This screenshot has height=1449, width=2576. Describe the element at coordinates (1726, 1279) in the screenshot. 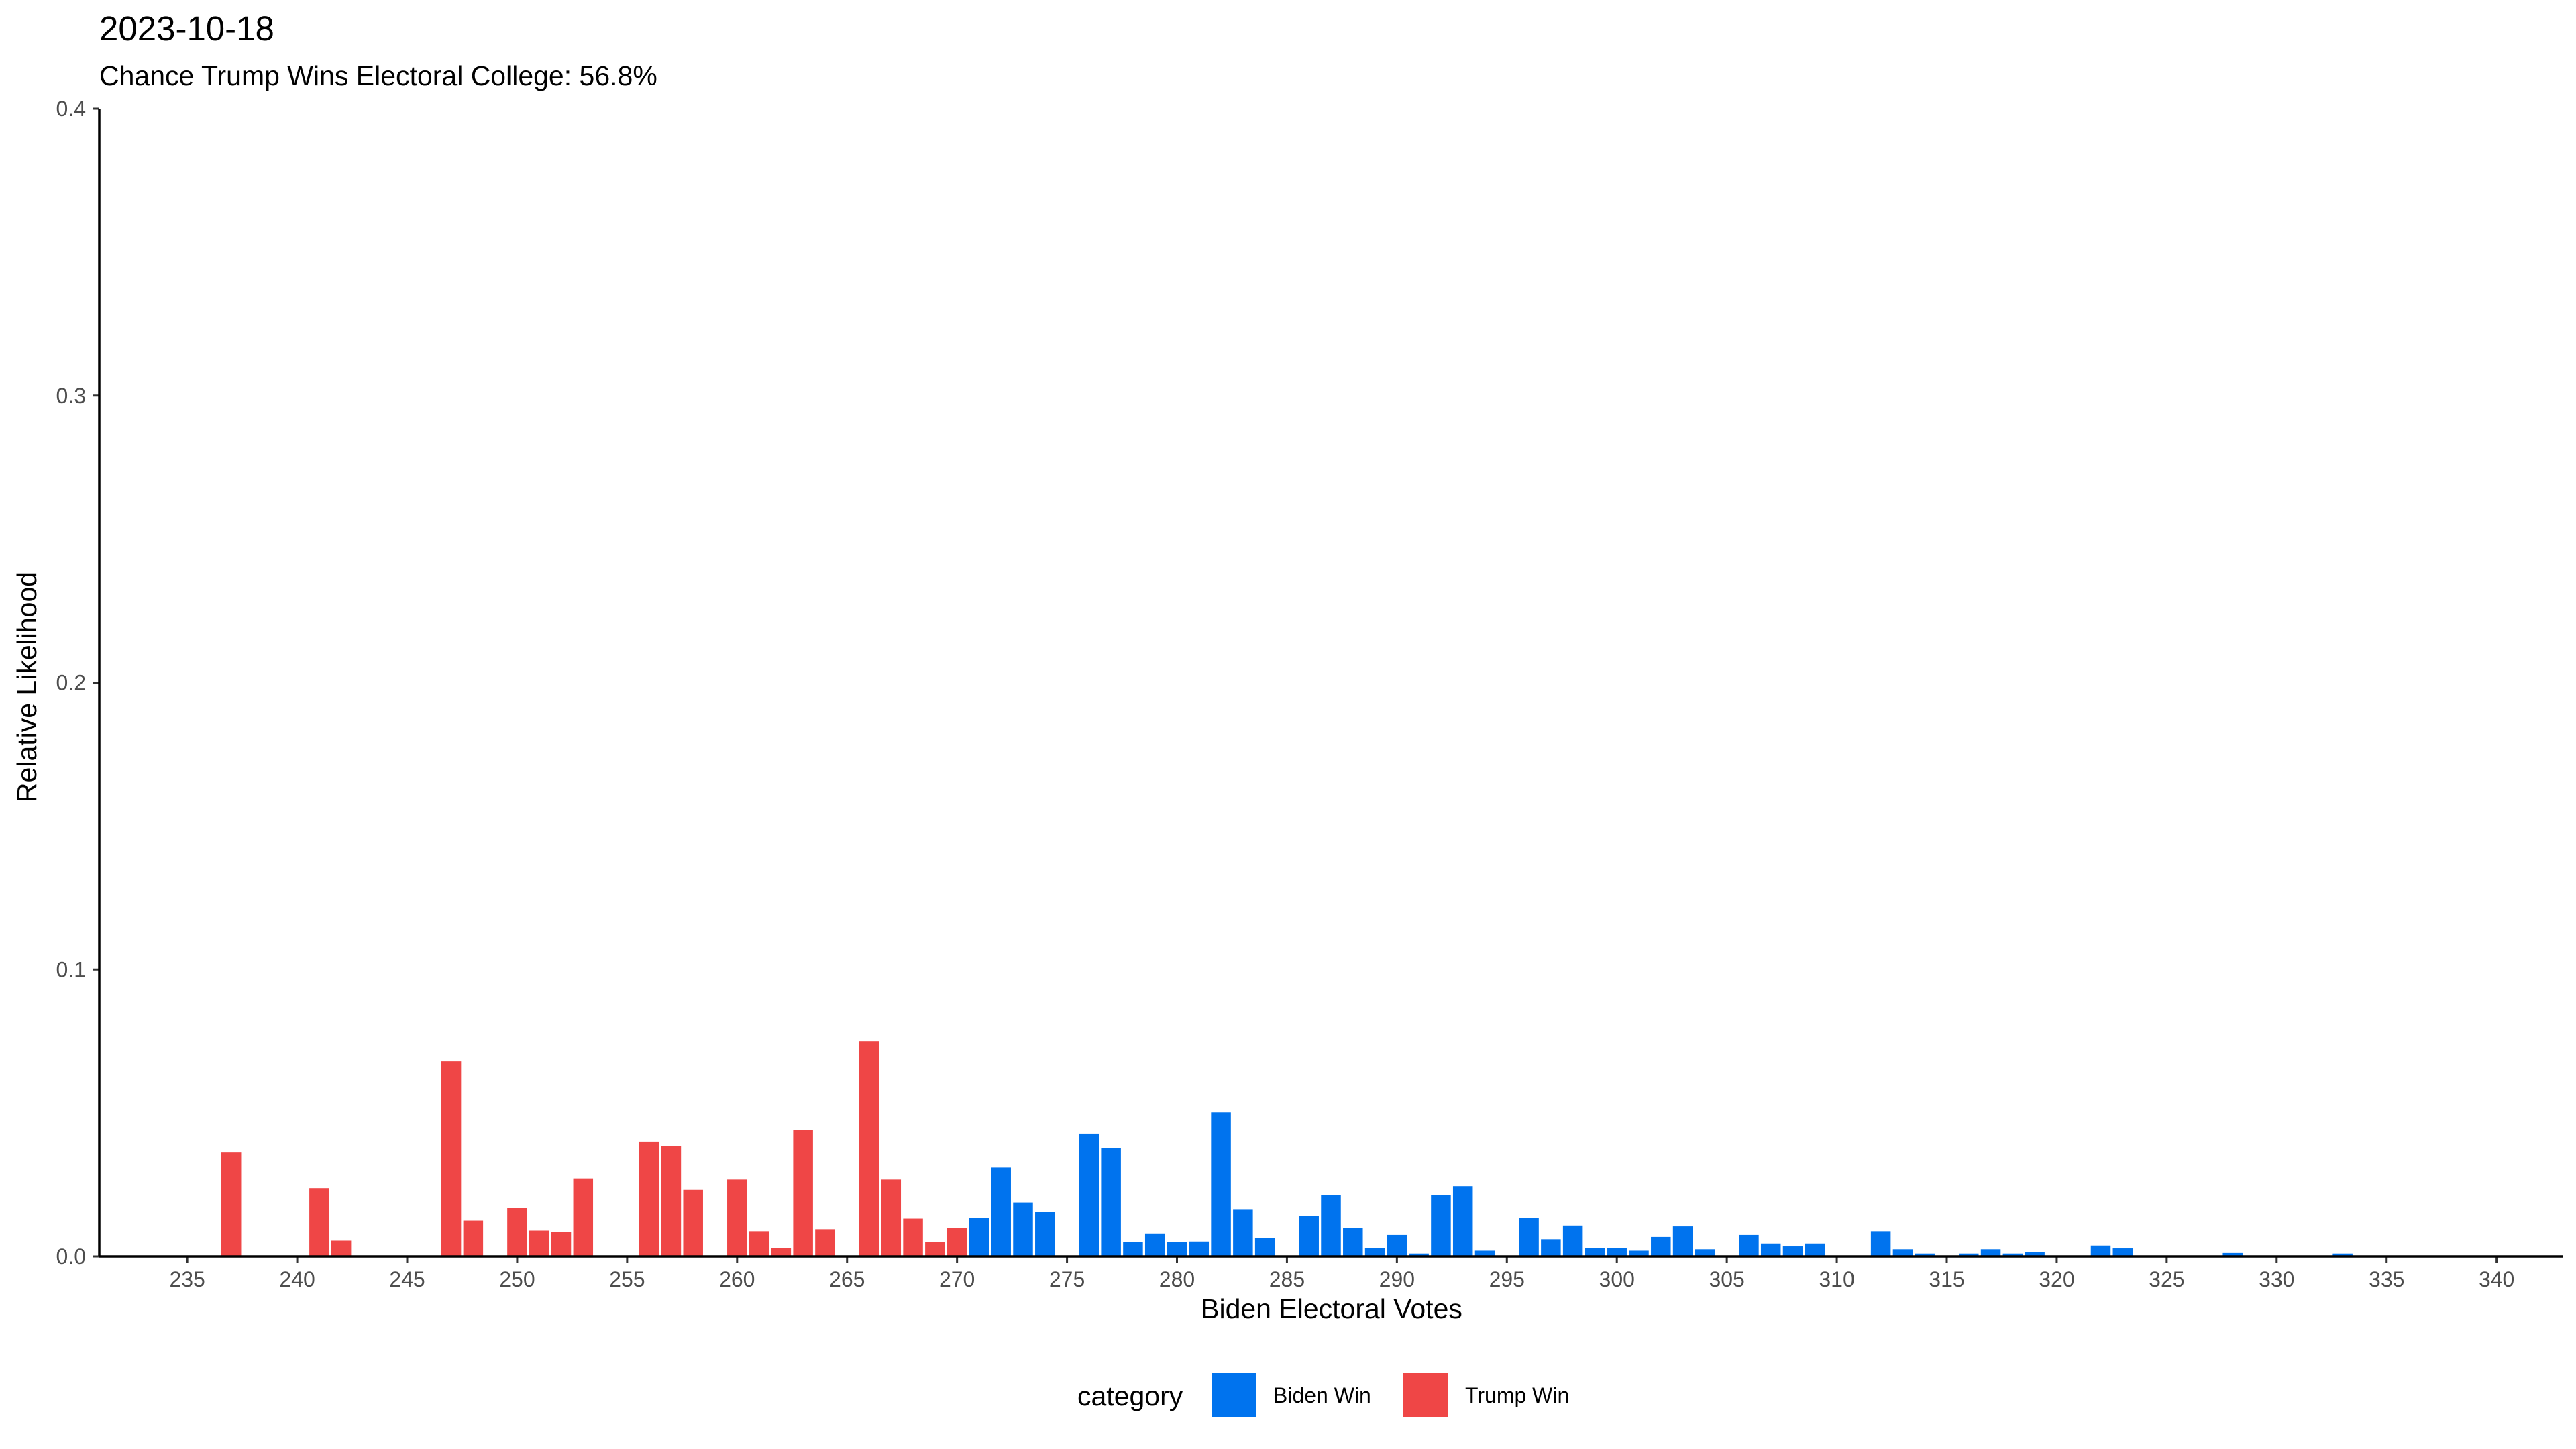

I see `x-tick-label: 305` at that location.